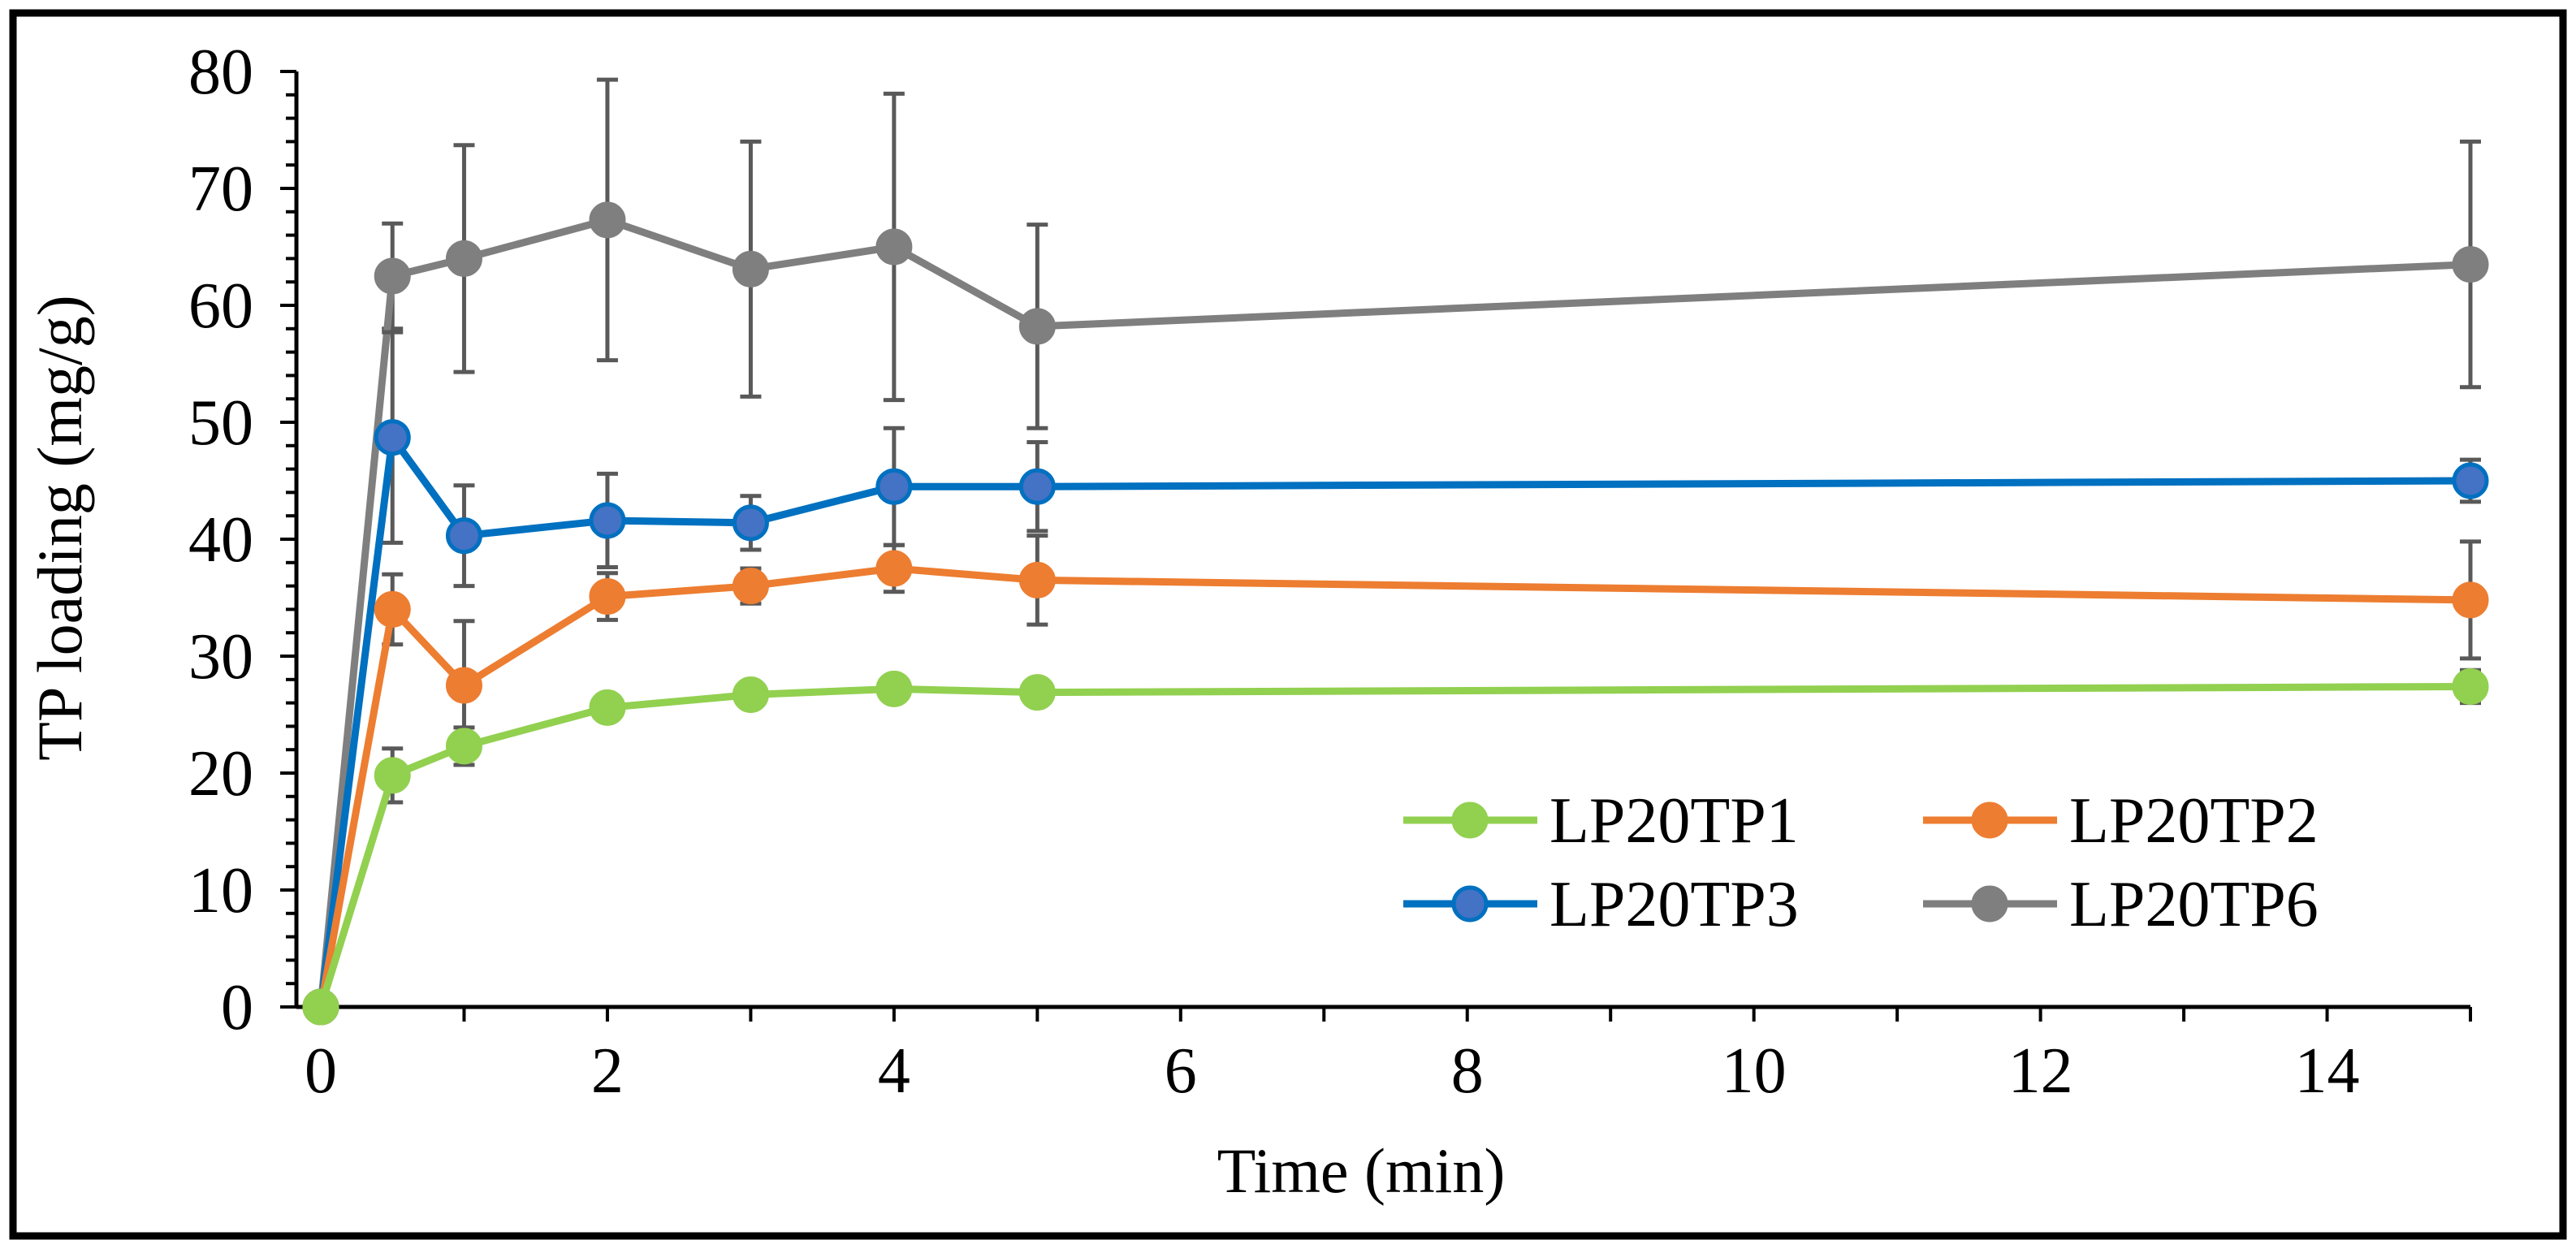 The image size is (2576, 1253). I want to click on legend-item: LP20TP1, so click(1601, 821).